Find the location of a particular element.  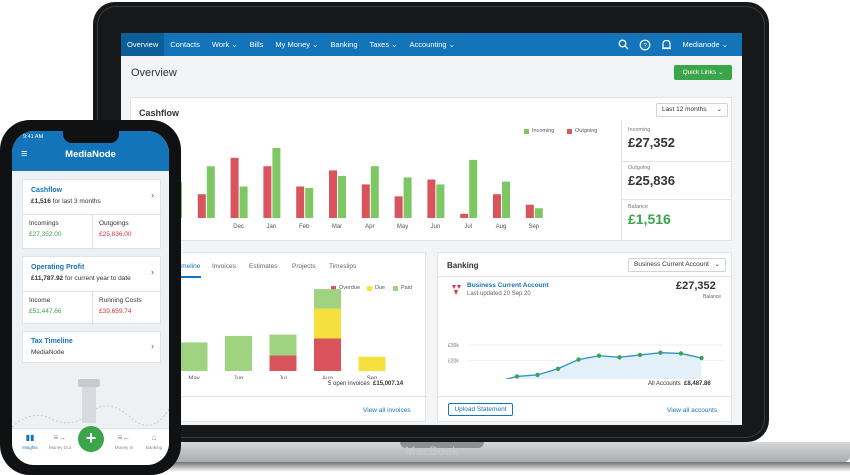

phone-cashflow-period: for last 3 months is located at coordinates (76, 201).